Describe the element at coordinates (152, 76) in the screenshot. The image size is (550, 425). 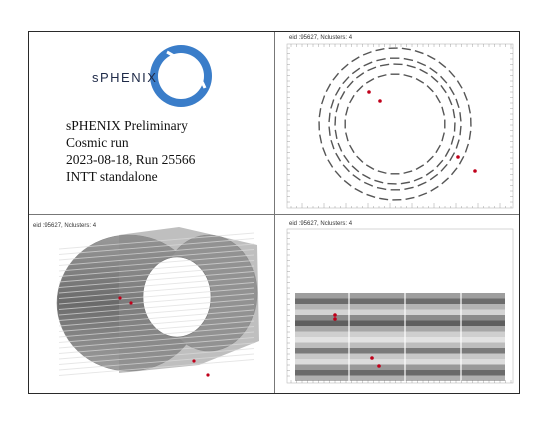
I see `sphenix-logo: sPHENIX` at that location.